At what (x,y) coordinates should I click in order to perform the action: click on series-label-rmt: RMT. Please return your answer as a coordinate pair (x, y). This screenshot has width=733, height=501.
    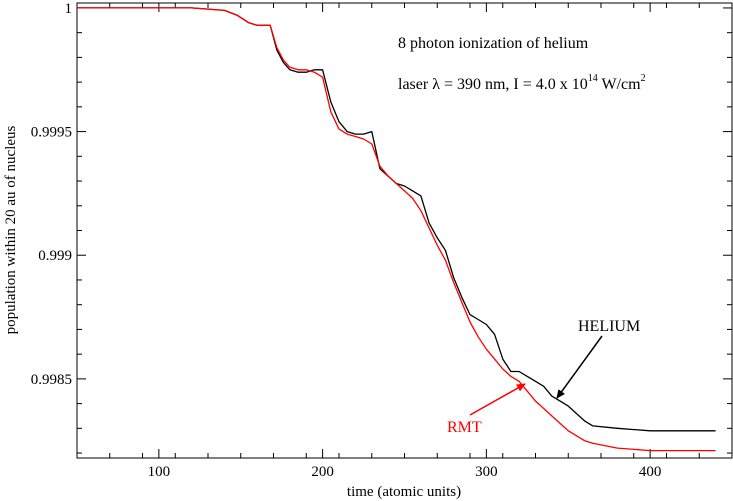
    Looking at the image, I should click on (464, 427).